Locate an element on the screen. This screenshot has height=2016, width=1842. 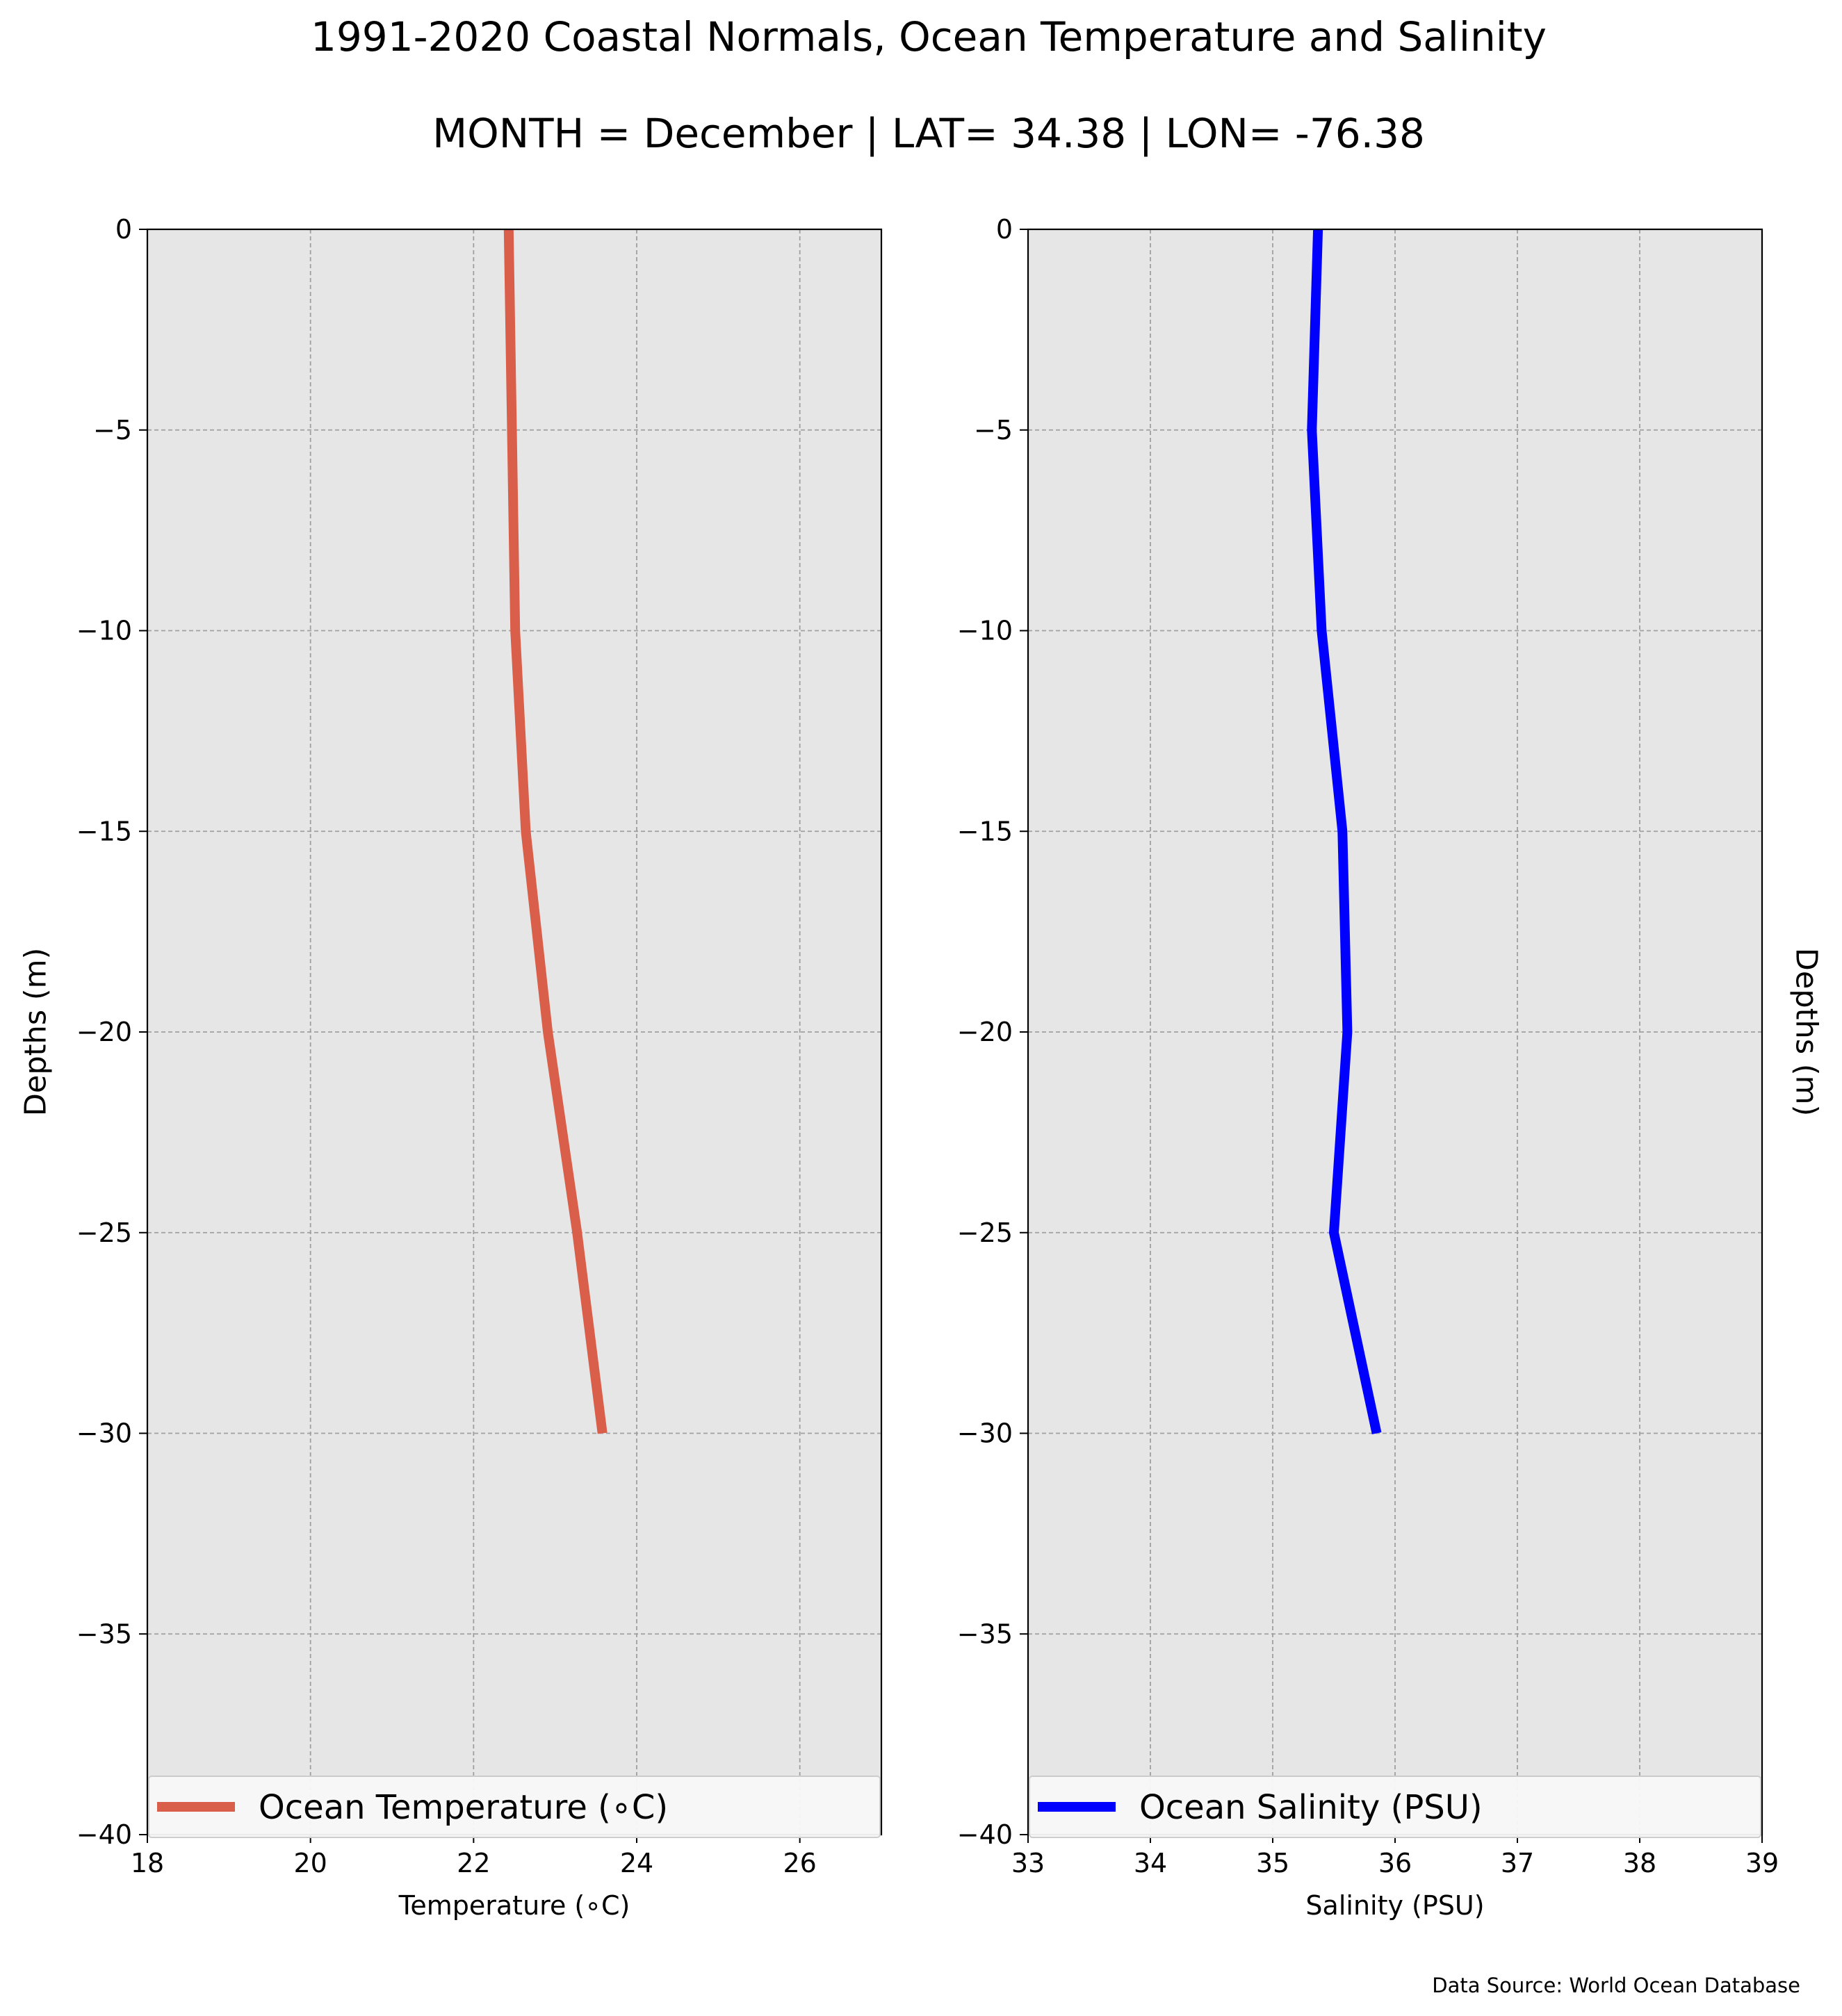
salinity-y-tick-label: −35 is located at coordinates (985, 1634).